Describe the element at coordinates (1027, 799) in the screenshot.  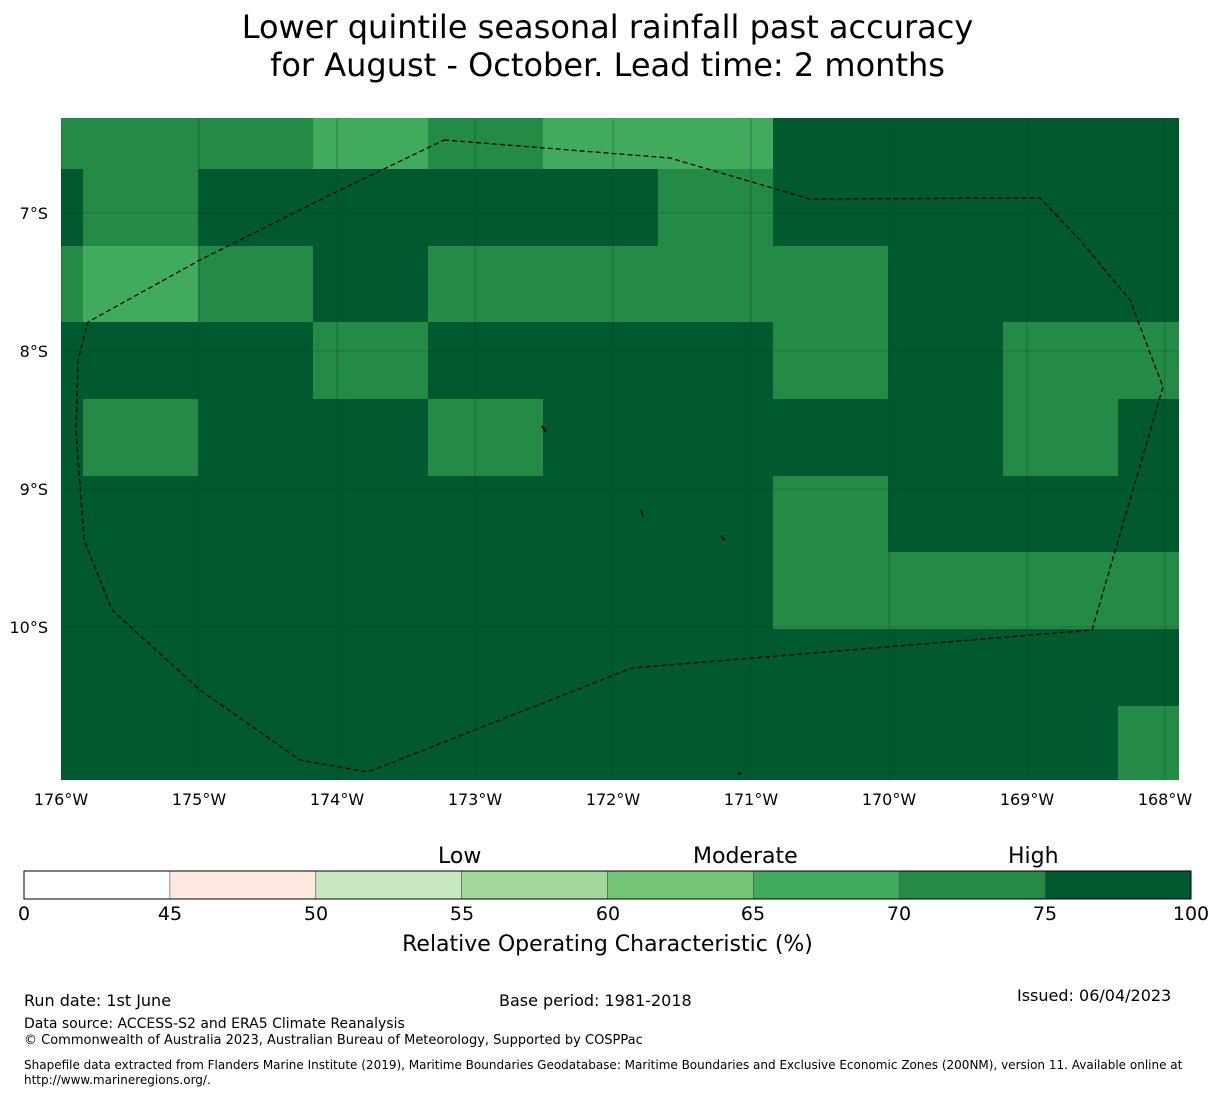
I see `lon-label-169w: 169°W` at that location.